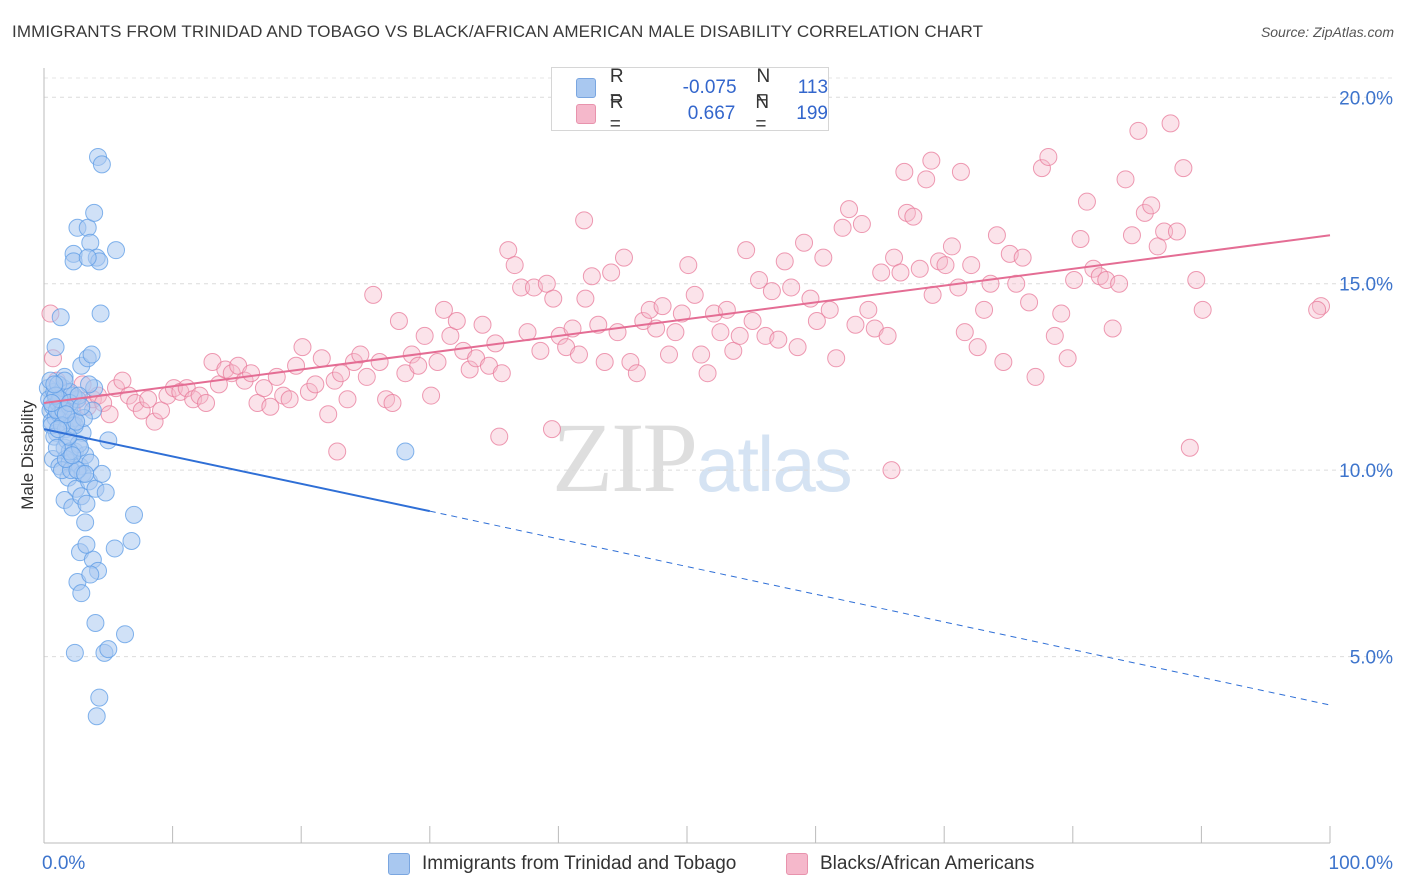 The image size is (1406, 892). Describe the element at coordinates (1327, 32) in the screenshot. I see `source-label: Source: ZipAtlas.com` at that location.